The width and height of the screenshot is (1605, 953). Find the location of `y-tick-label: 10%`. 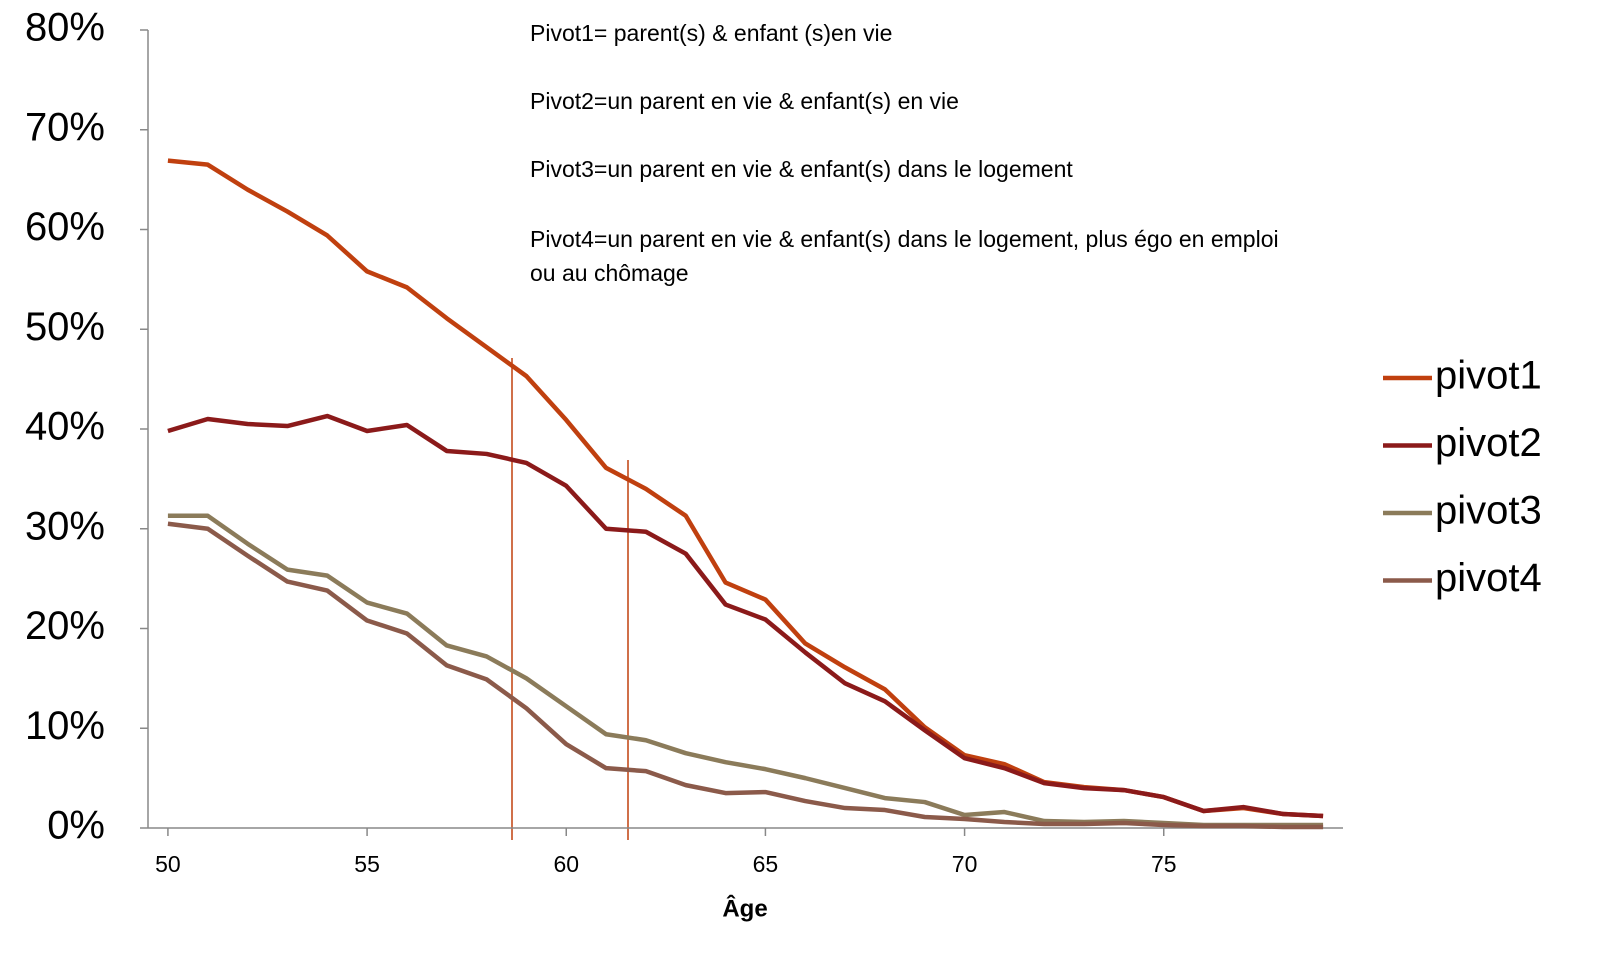

y-tick-label: 10% is located at coordinates (65, 726).